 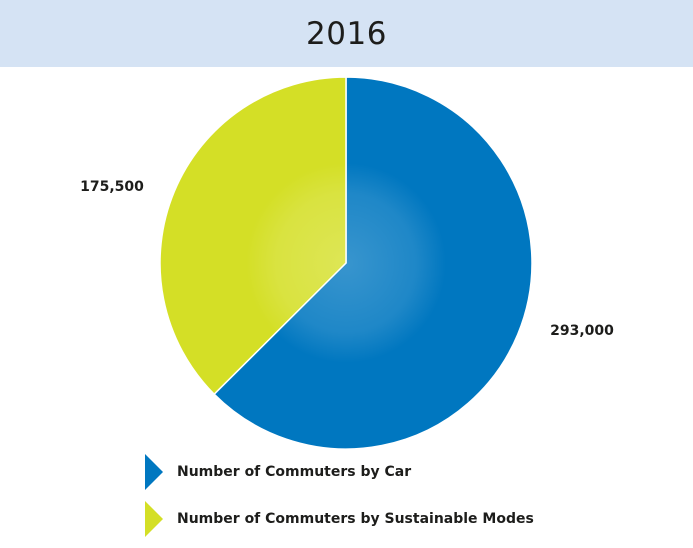 I want to click on legend-item-sustainable: Number of Commuters by Sustainable Modes, so click(x=339, y=519).